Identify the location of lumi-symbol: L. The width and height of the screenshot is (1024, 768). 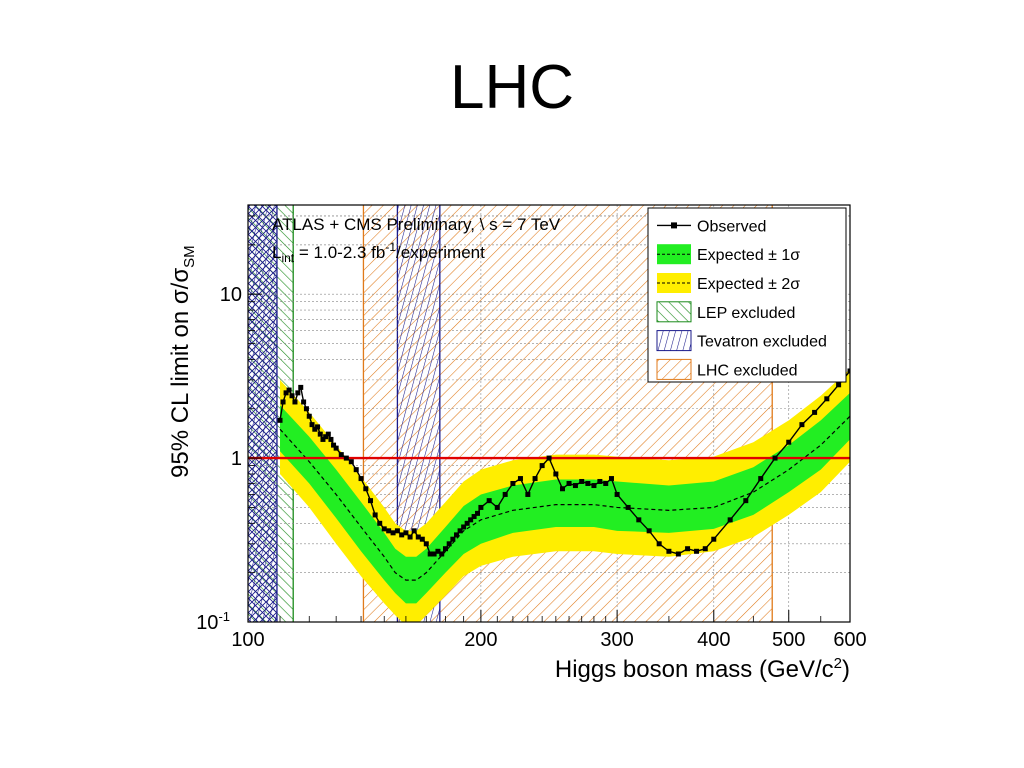
(276, 252).